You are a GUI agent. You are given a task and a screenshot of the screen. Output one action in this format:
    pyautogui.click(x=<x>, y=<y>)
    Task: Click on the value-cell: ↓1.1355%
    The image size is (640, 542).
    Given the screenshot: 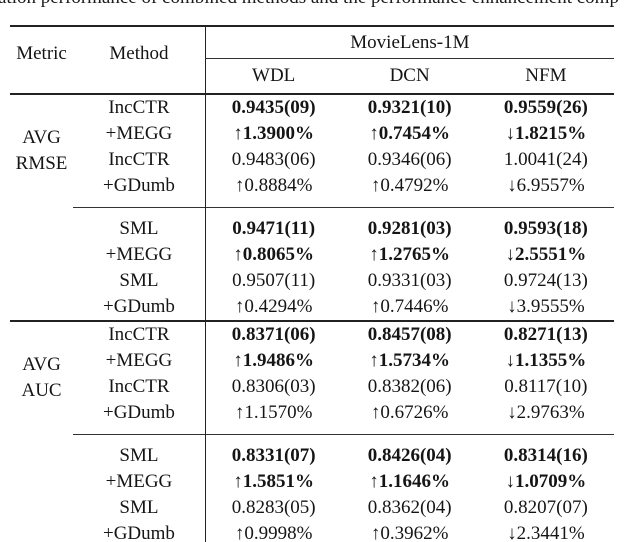 What is the action you would take?
    pyautogui.click(x=546, y=360)
    